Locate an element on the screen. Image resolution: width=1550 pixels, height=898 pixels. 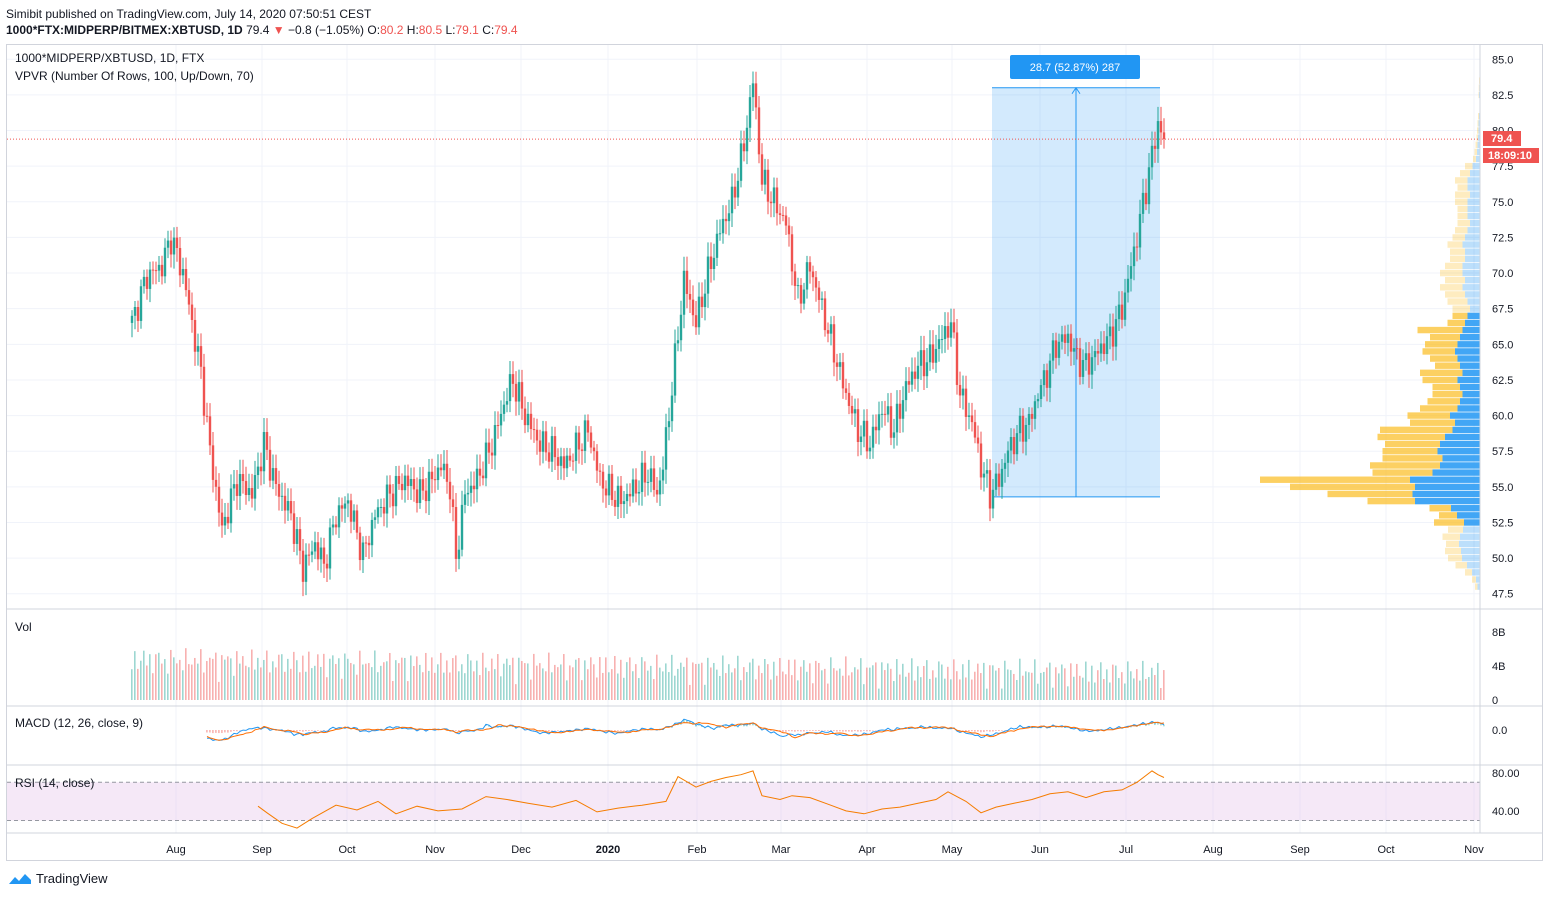
low-value: 79.1 is located at coordinates (467, 30).